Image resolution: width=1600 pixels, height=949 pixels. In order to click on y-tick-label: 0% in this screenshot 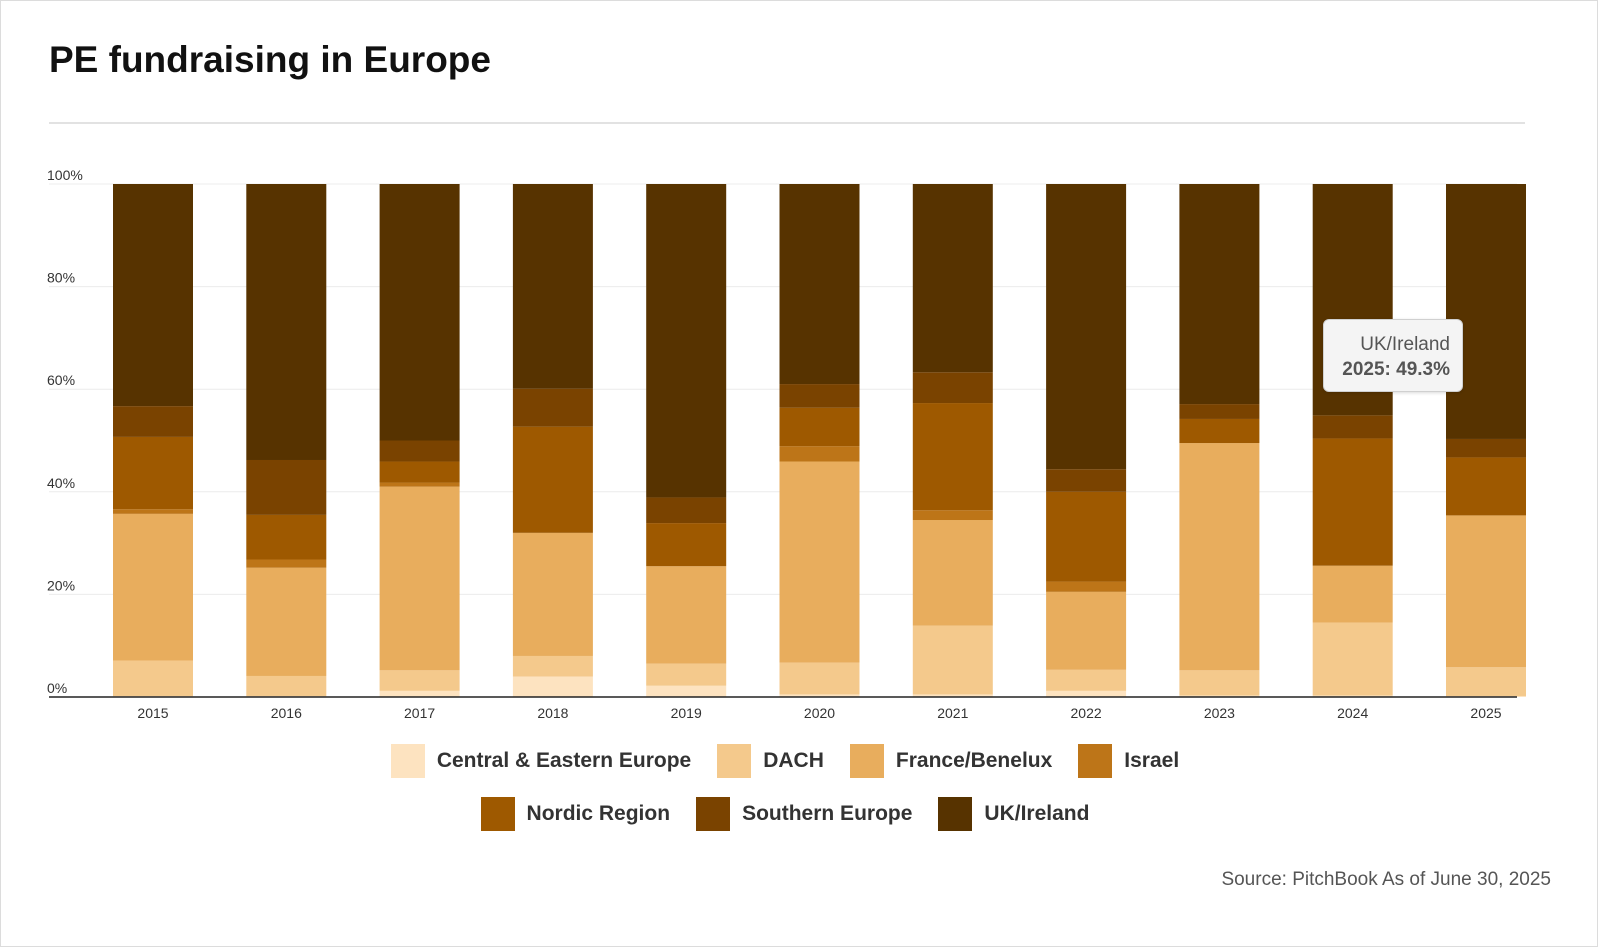, I will do `click(57, 688)`.